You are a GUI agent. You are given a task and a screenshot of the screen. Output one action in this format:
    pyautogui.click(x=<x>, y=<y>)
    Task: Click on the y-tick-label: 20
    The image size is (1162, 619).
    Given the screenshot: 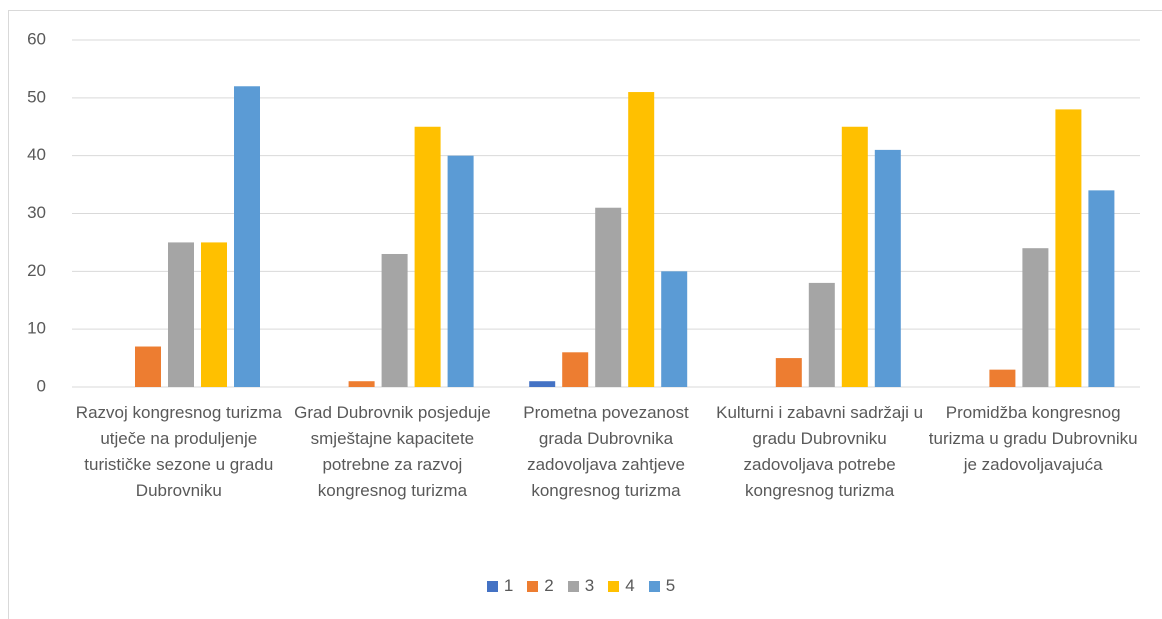 What is the action you would take?
    pyautogui.click(x=36, y=270)
    